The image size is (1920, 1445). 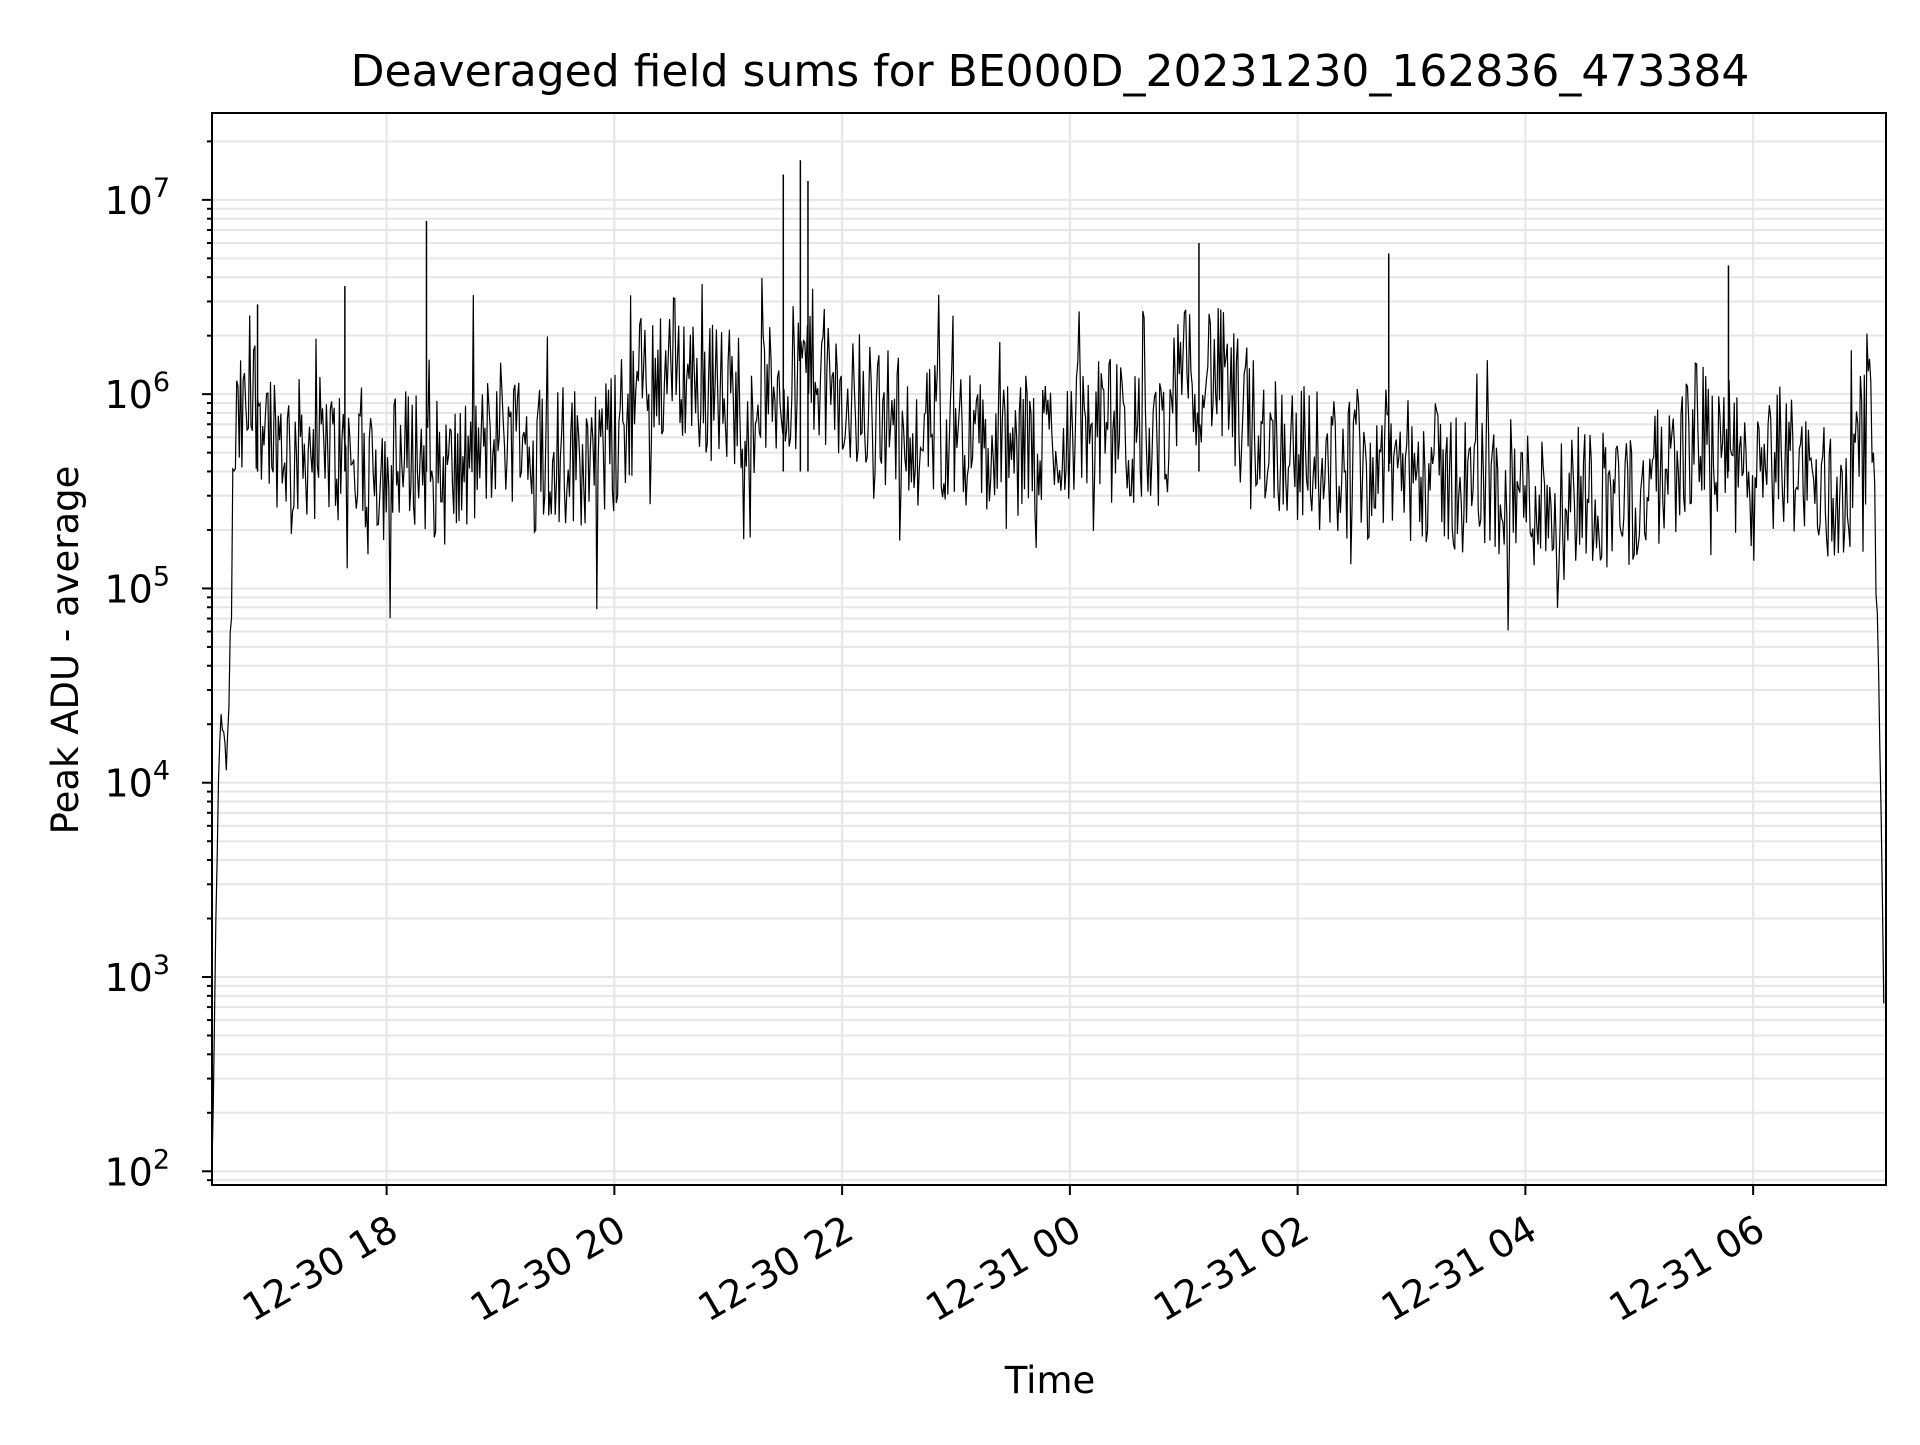 I want to click on y-tick-label: 107, so click(x=137, y=198).